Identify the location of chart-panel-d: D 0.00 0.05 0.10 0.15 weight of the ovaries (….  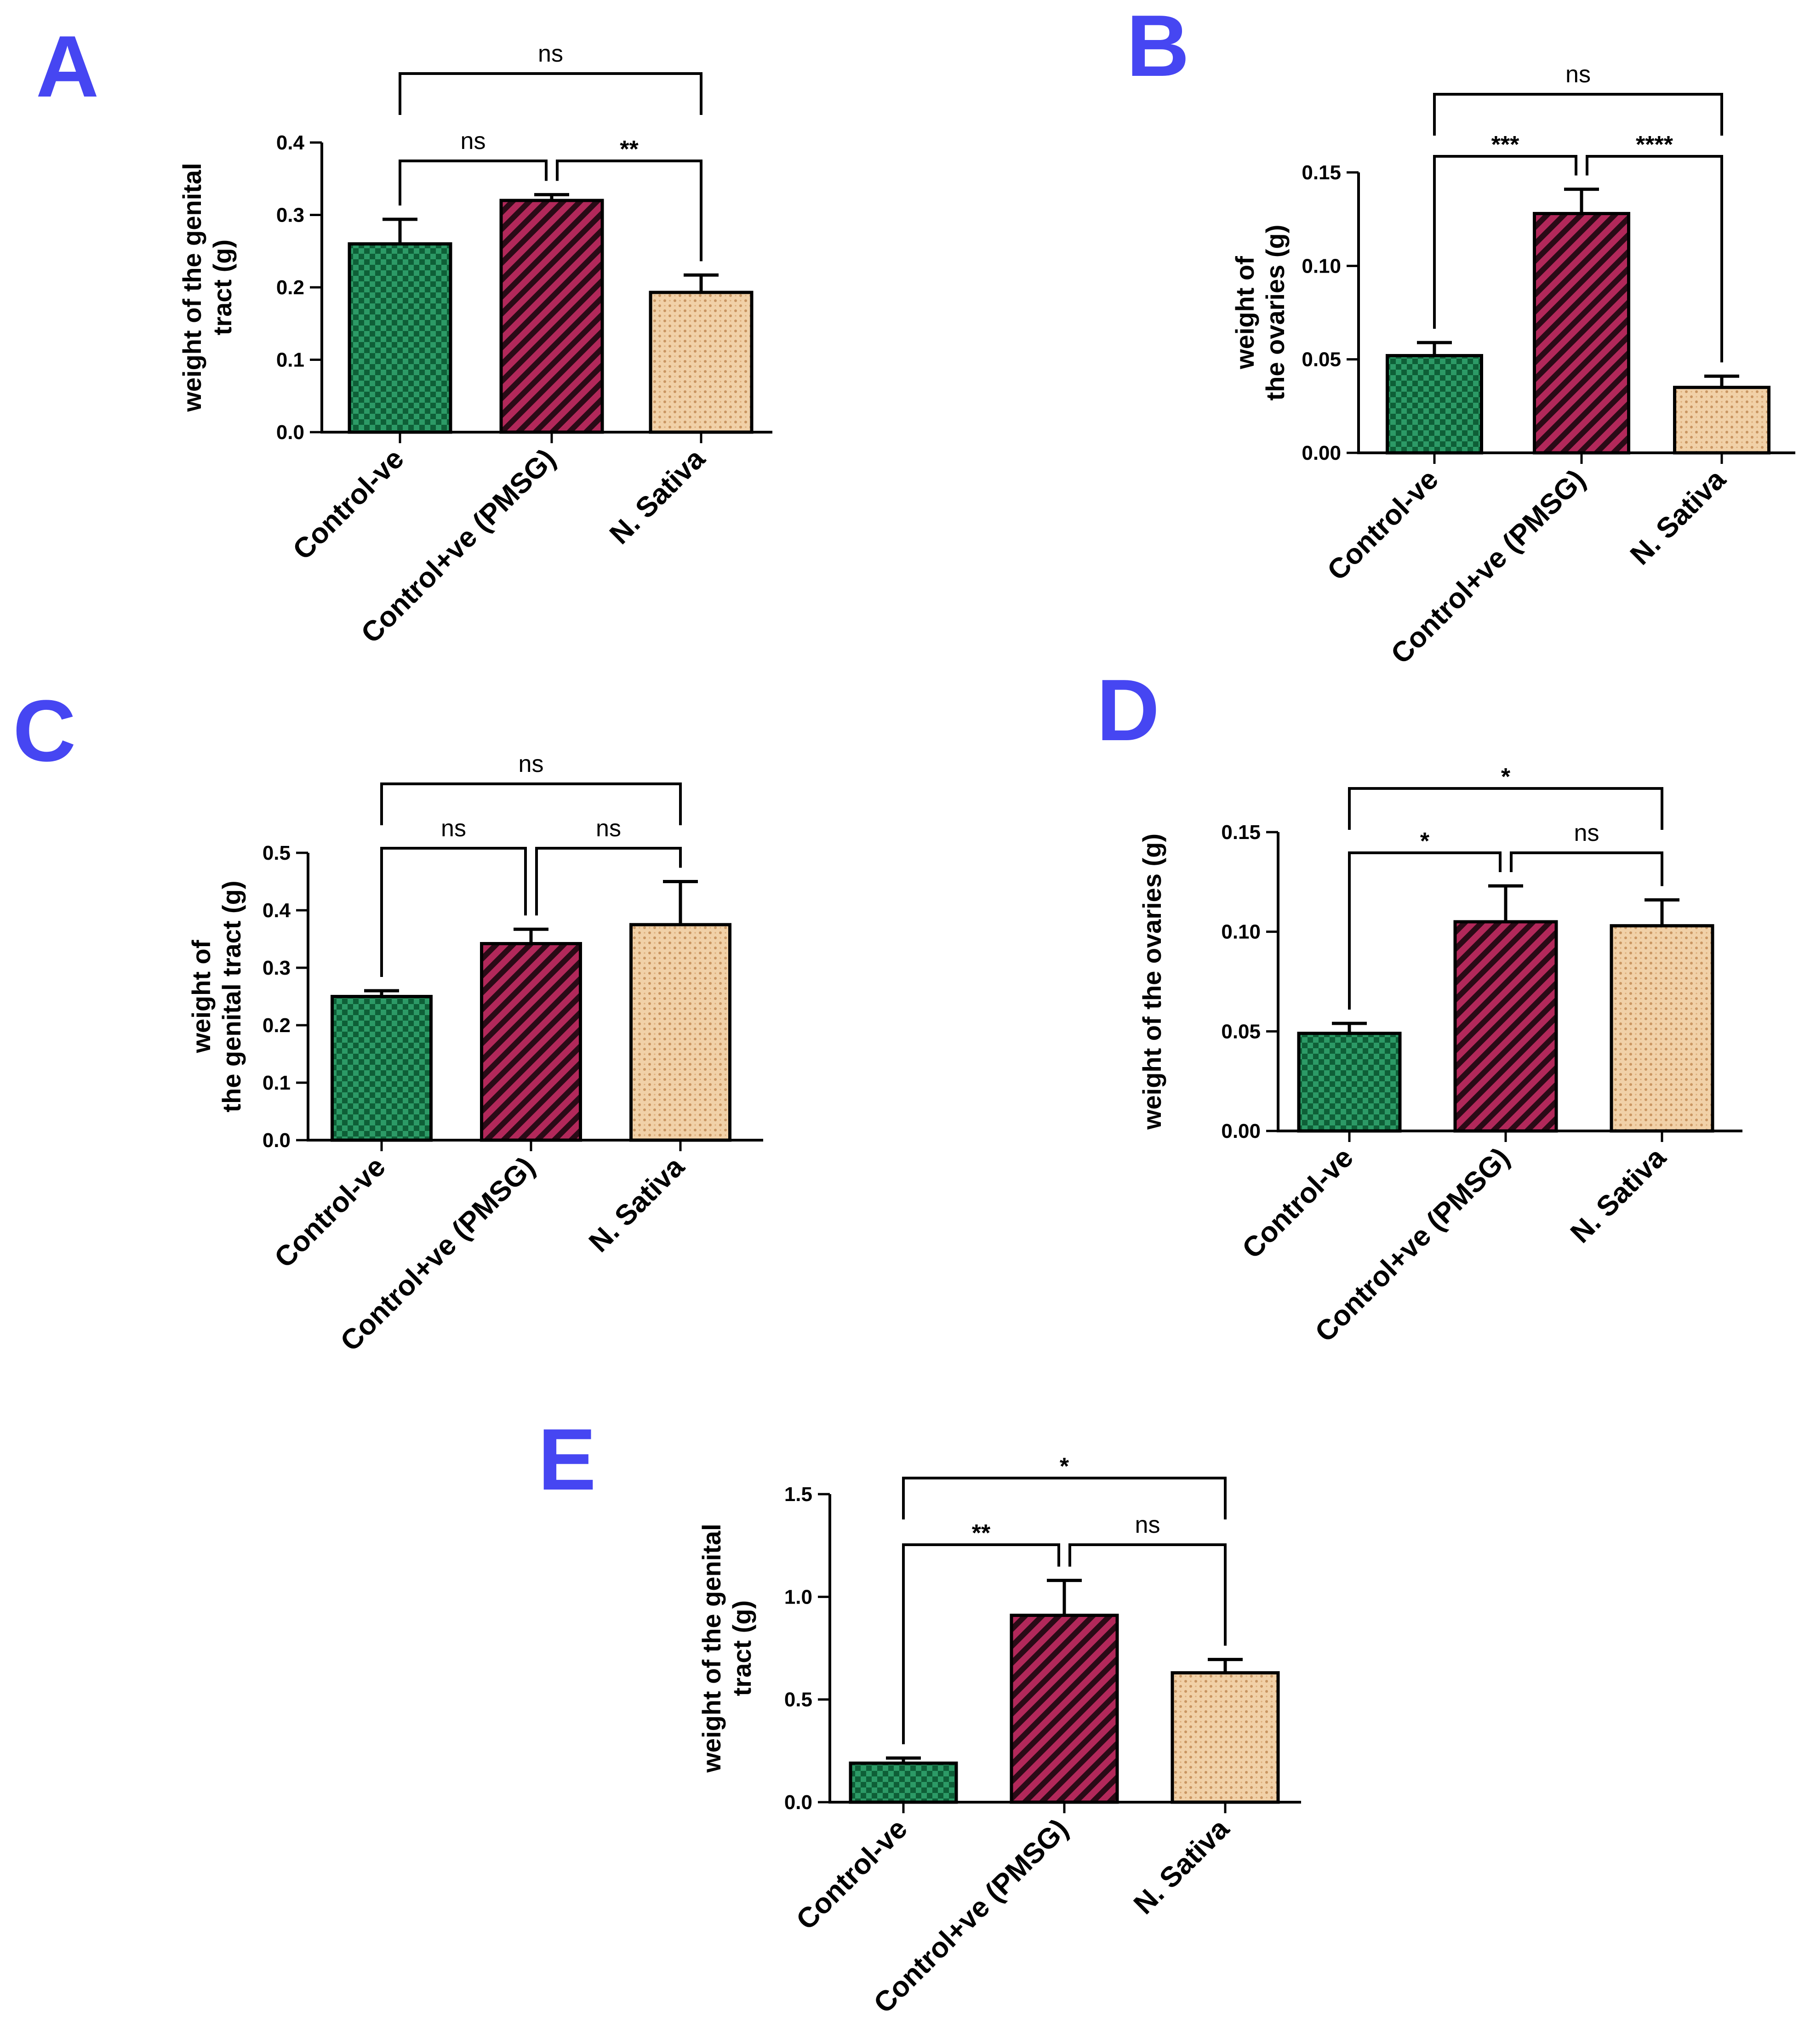
(1419, 1005).